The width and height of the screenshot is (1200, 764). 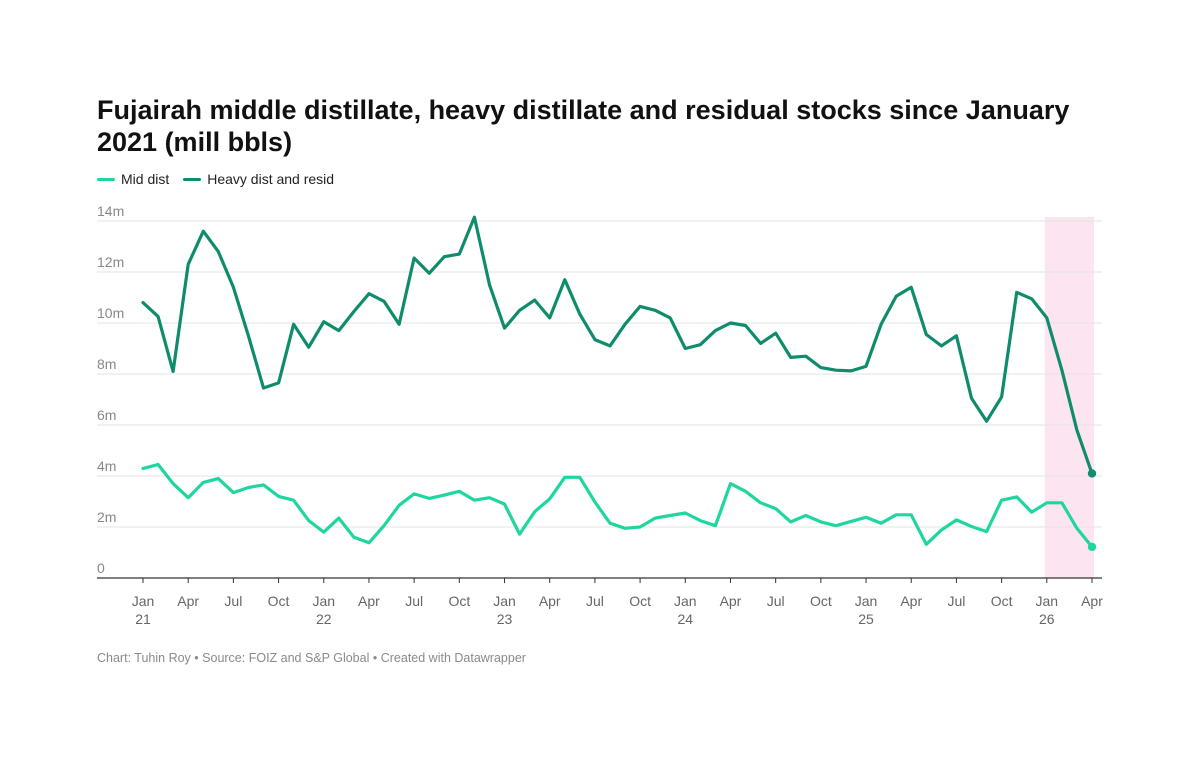 I want to click on legend-label-mid-dist: Mid dist, so click(x=145, y=179).